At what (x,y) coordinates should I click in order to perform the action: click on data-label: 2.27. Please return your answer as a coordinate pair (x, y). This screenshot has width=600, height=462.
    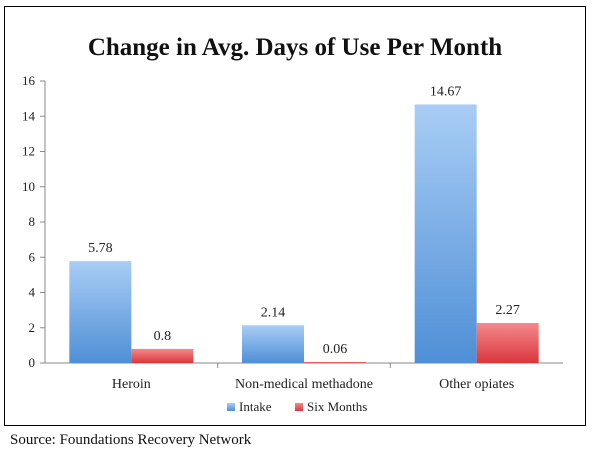
    Looking at the image, I should click on (507, 310).